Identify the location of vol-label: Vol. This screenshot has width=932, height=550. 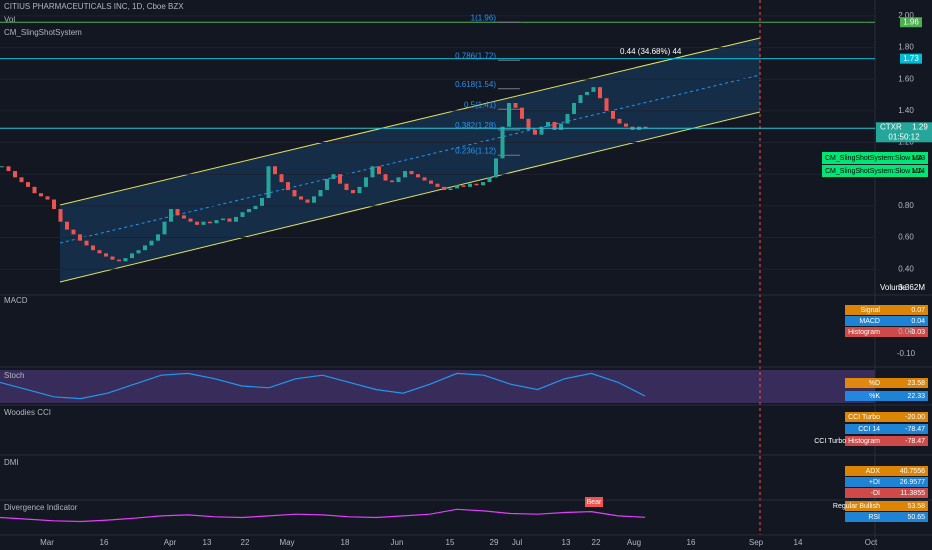
(9, 19).